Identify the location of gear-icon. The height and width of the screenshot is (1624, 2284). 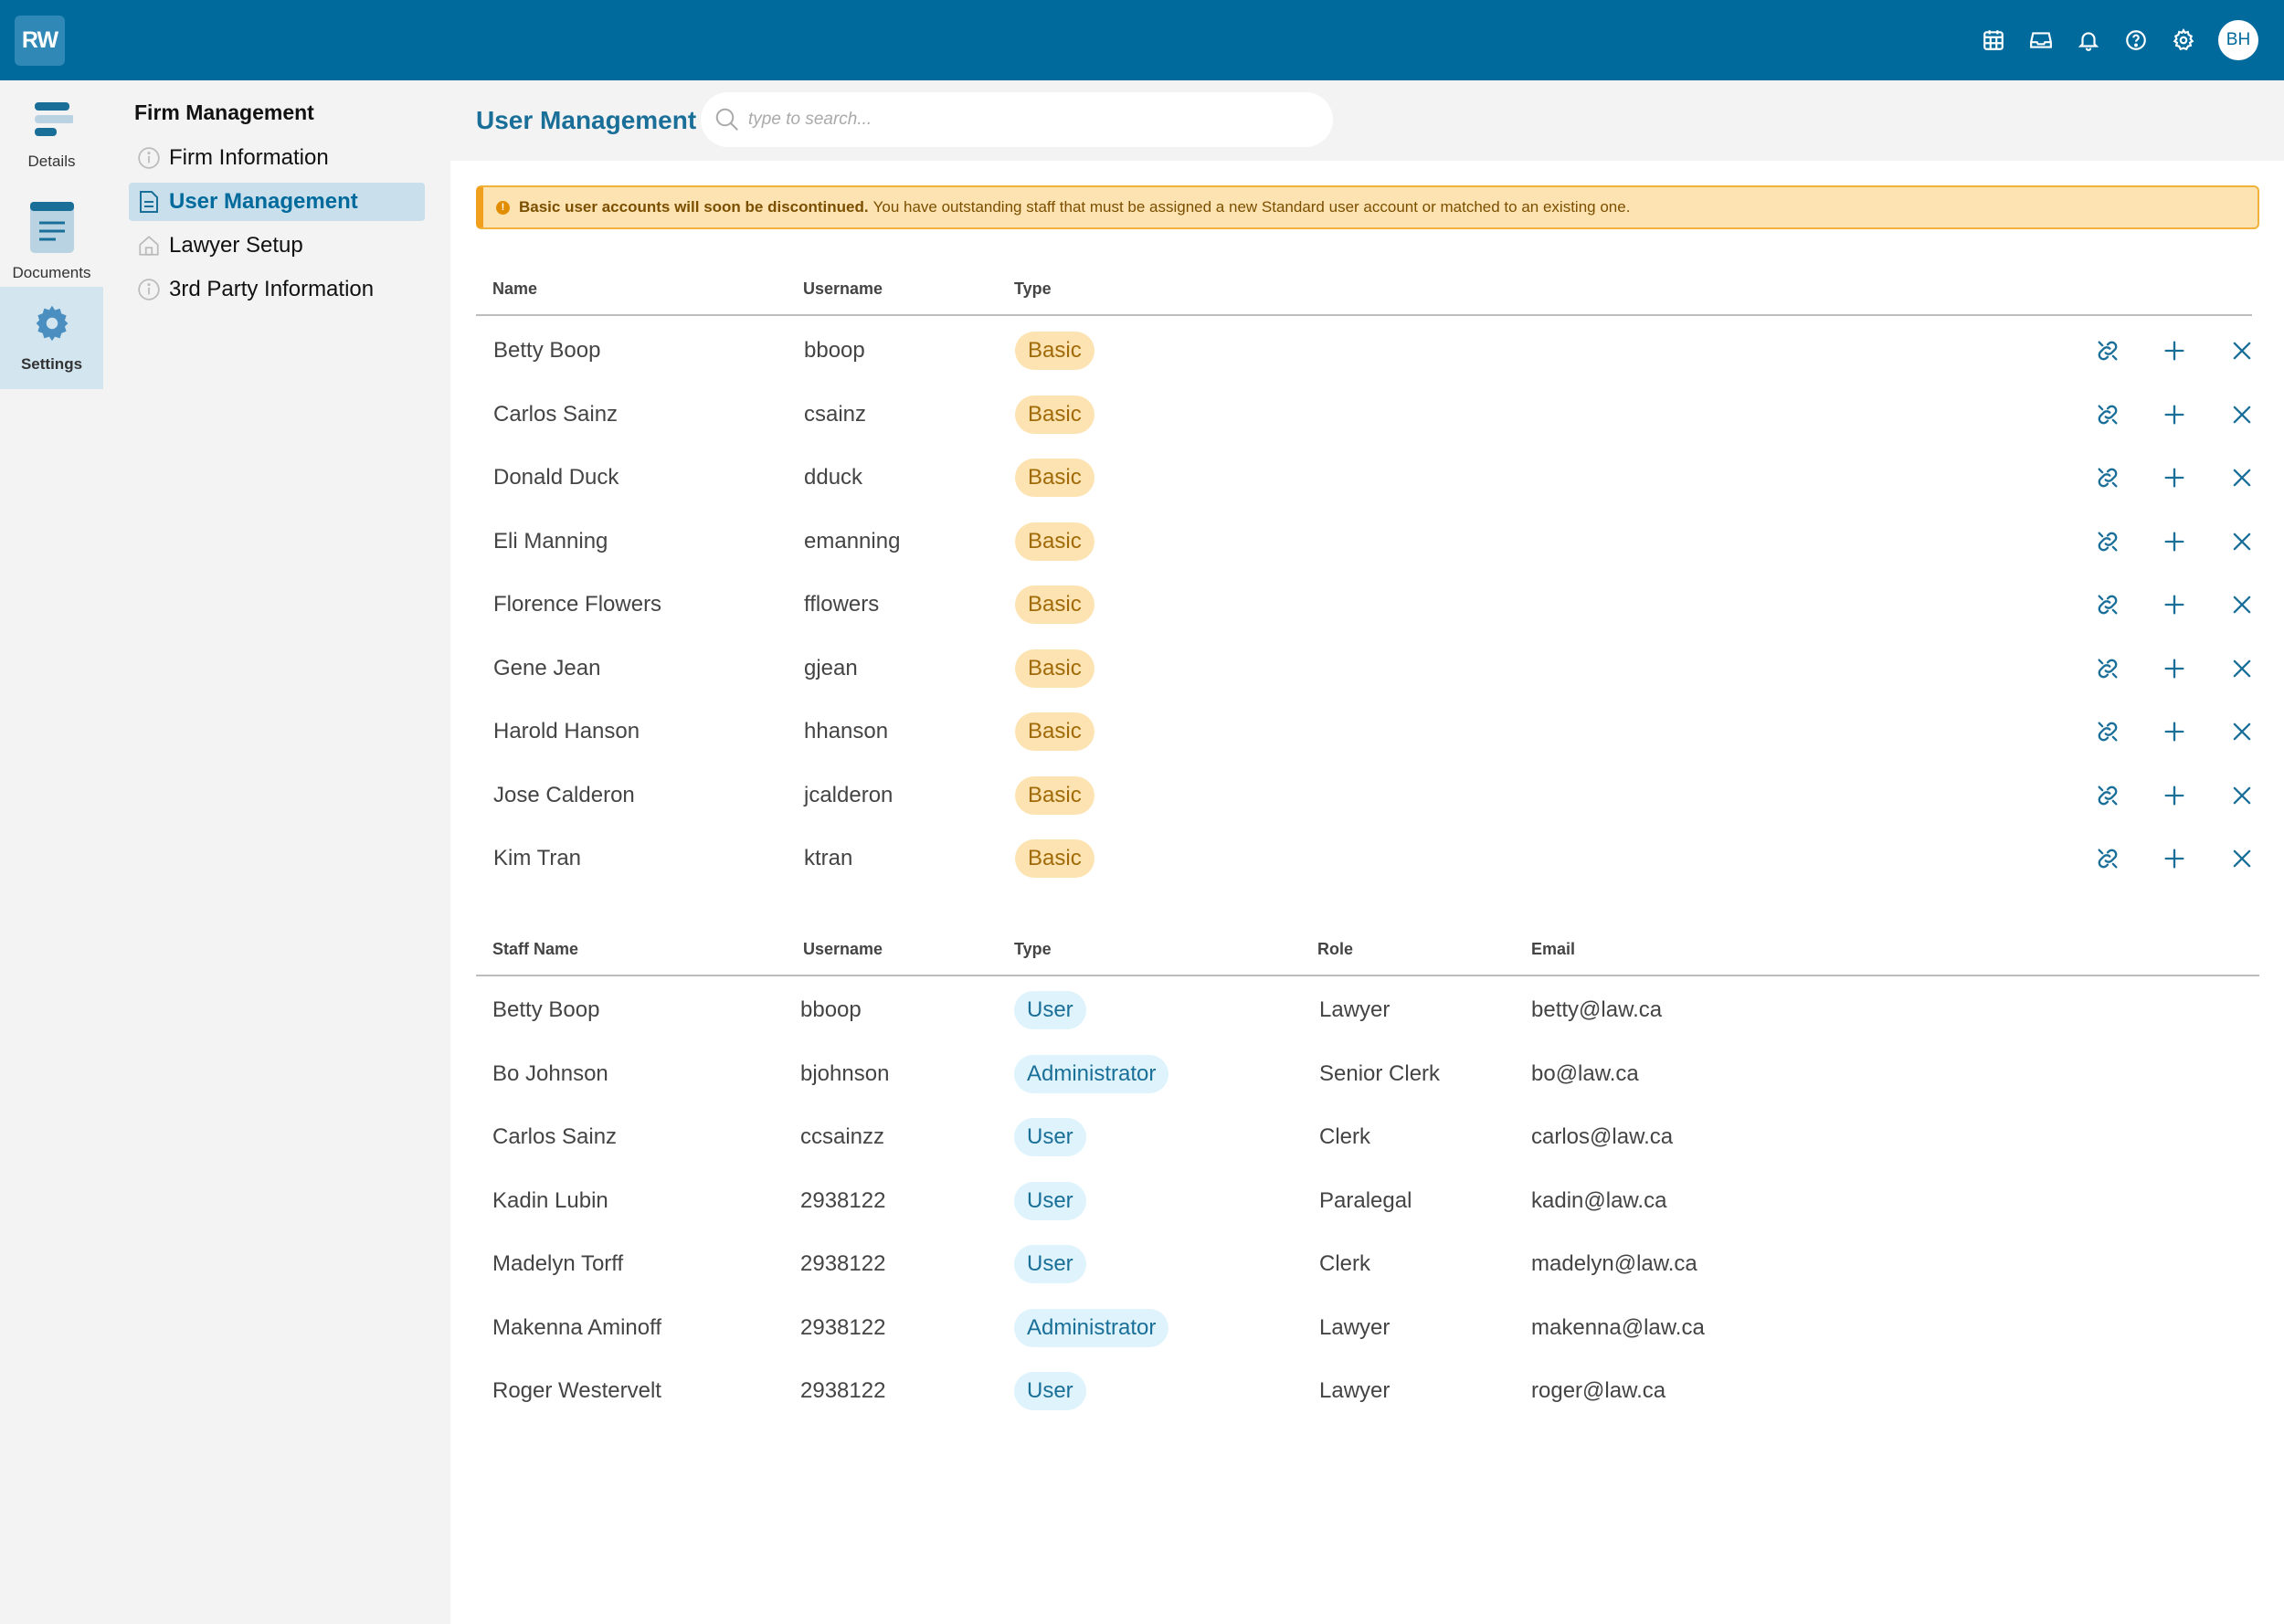
(2183, 40).